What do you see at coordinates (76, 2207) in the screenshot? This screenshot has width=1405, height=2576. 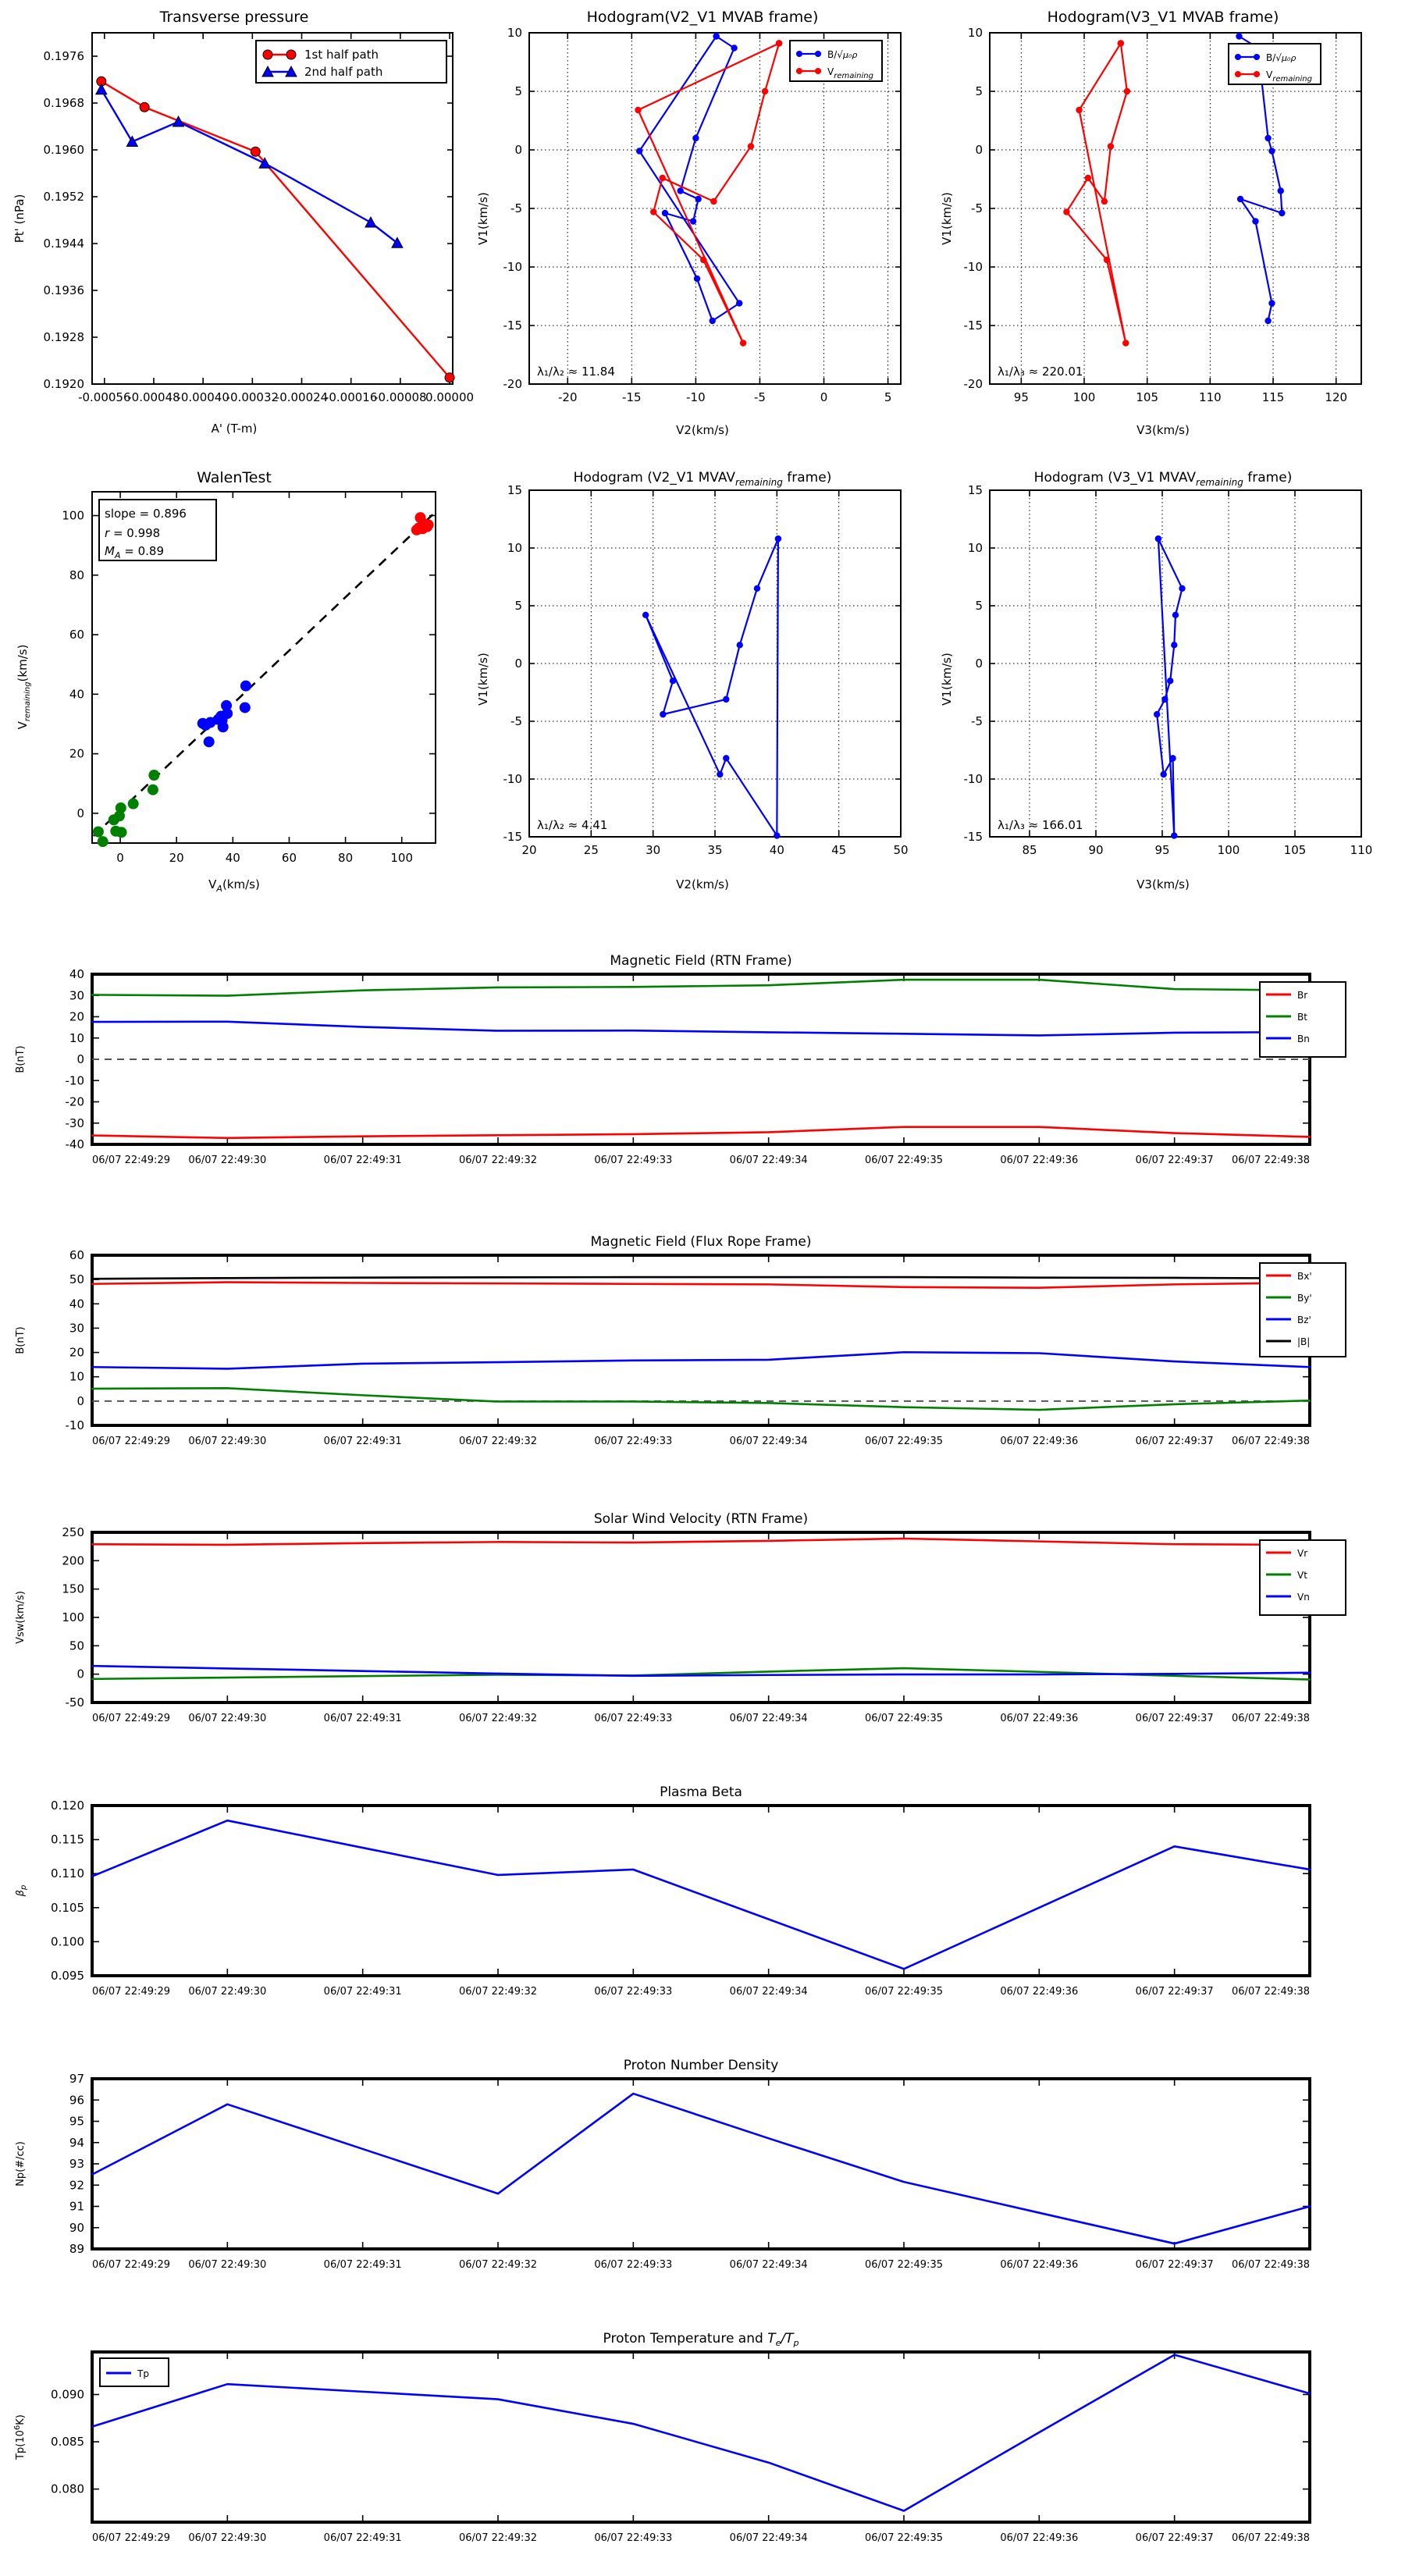 I see `y-tick-label: 91` at bounding box center [76, 2207].